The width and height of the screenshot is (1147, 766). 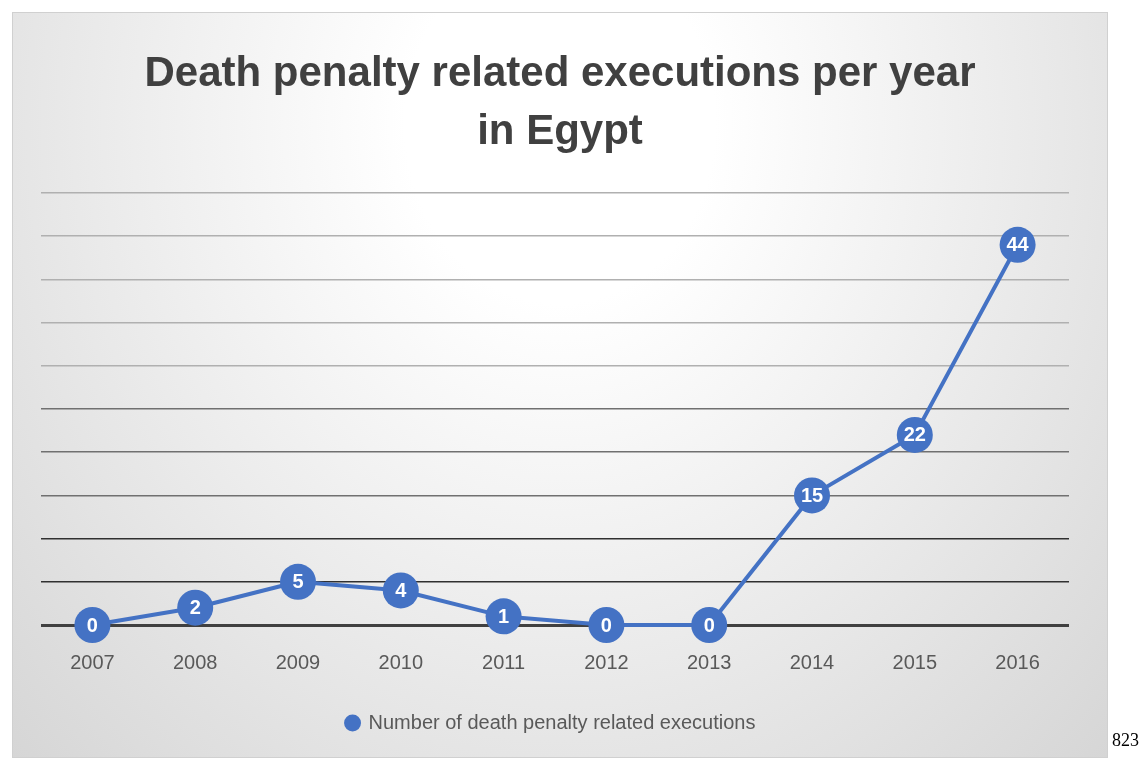 I want to click on data-label: 22, so click(x=914, y=434).